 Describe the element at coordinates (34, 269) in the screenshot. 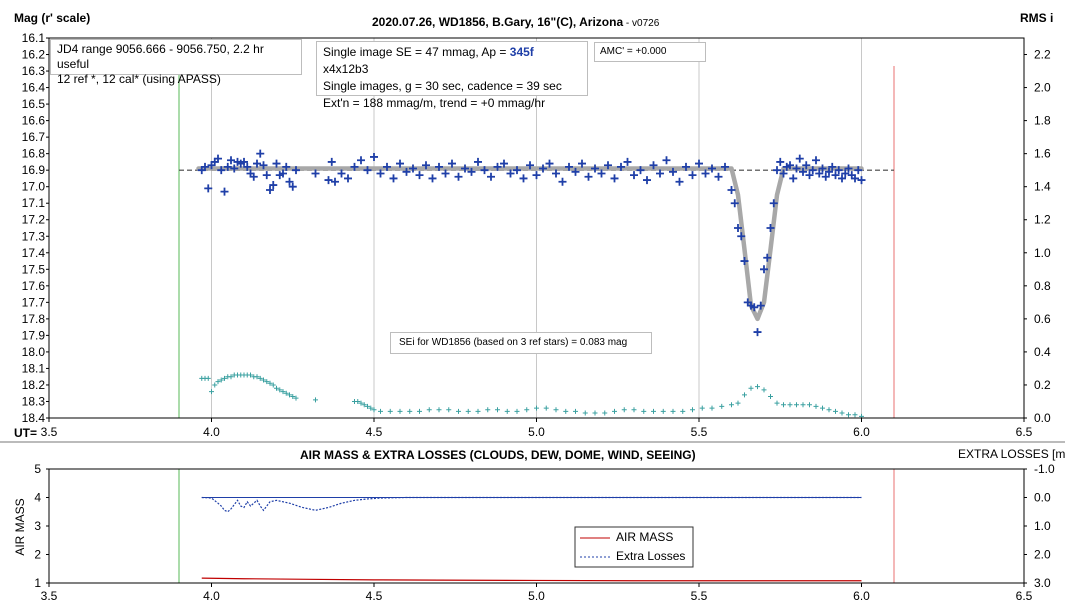

I see `y-tick-label: 17.5` at that location.